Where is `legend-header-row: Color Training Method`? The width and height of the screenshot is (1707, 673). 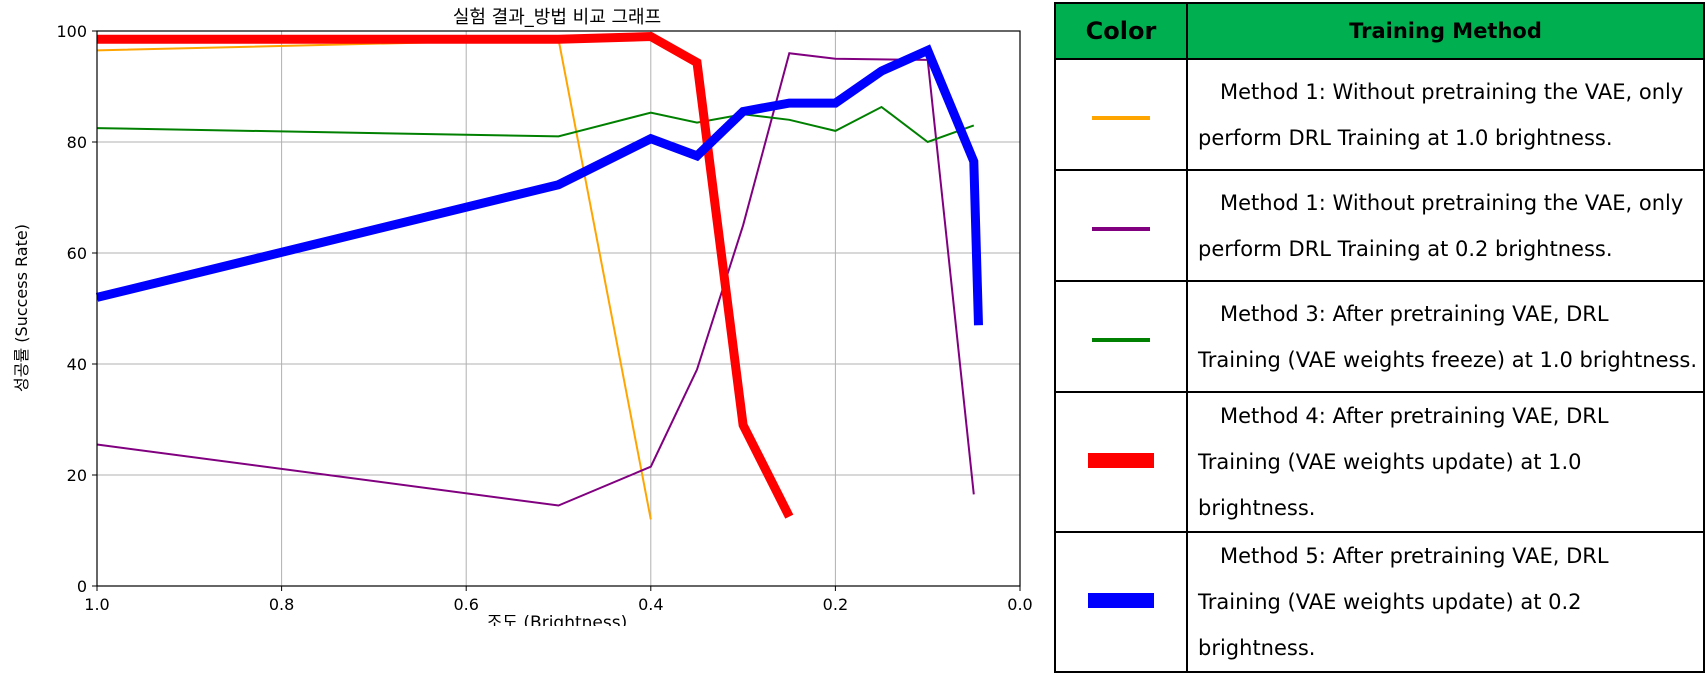 legend-header-row: Color Training Method is located at coordinates (1379, 31).